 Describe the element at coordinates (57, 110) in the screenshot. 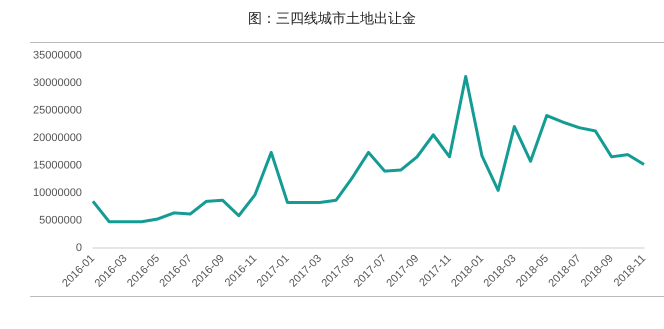

I see `y-tick-label: 25000000` at that location.